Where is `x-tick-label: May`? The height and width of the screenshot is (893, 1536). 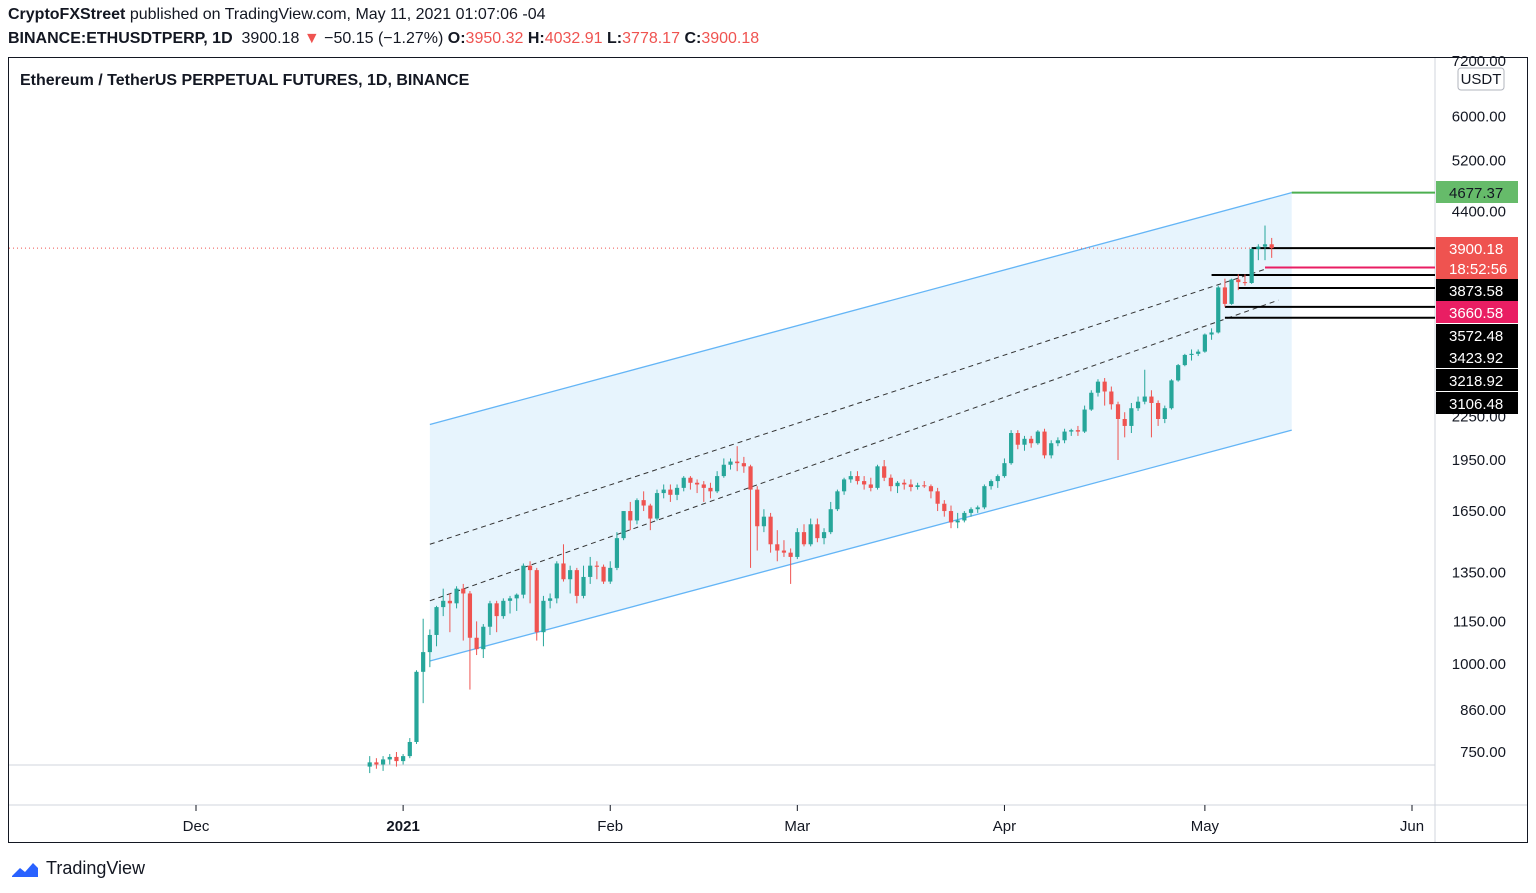
x-tick-label: May is located at coordinates (1205, 826).